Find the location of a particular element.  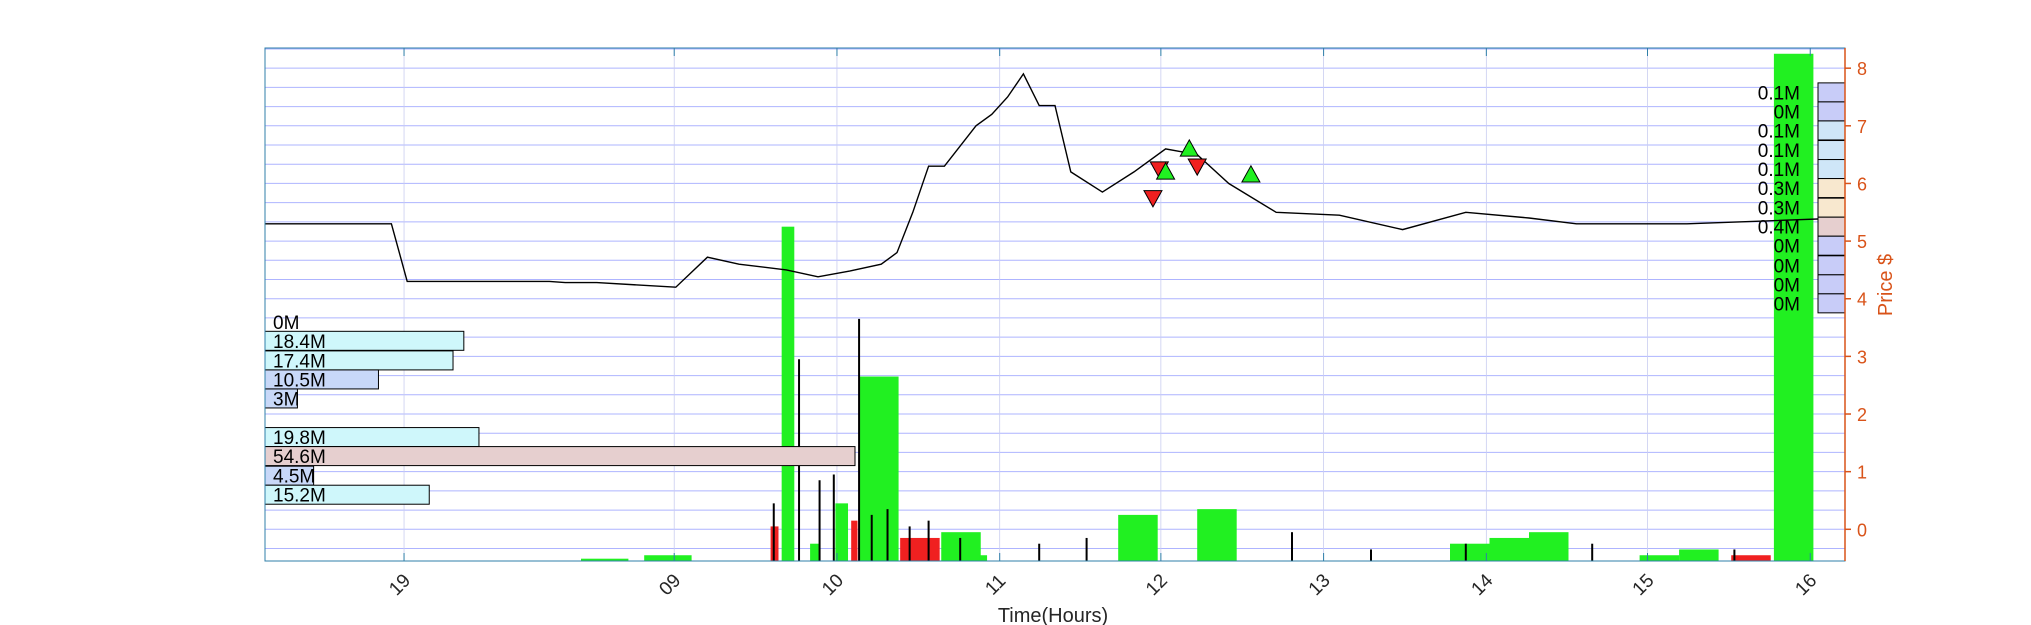

volume-profile-label: 18.4M is located at coordinates (299, 342).